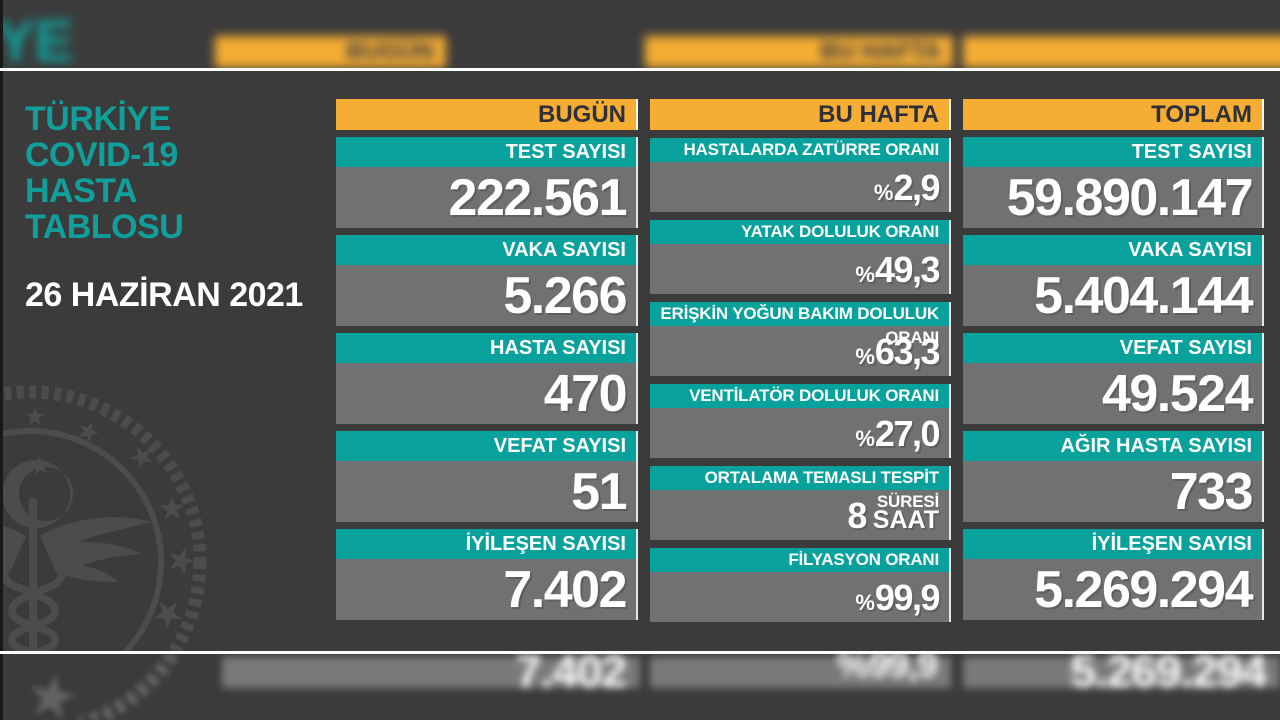  I want to click on blurred-header-toplam, so click(1121, 52).